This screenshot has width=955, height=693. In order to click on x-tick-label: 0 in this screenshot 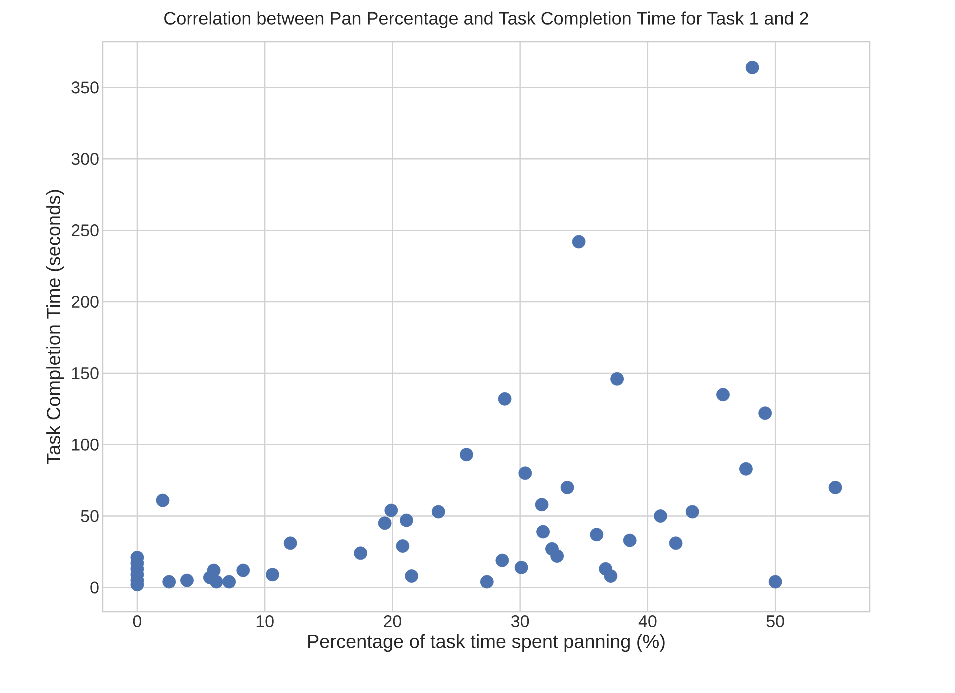, I will do `click(137, 622)`.